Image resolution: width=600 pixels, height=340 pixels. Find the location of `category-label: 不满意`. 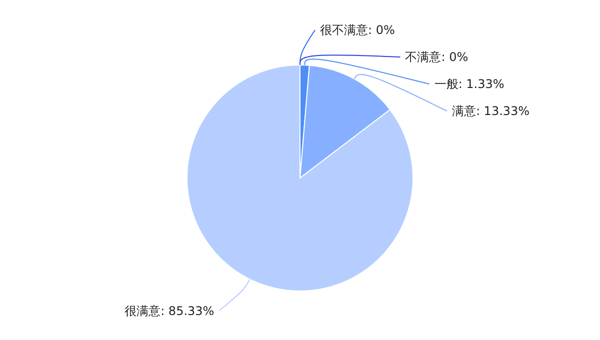

category-label: 不满意 is located at coordinates (423, 57).